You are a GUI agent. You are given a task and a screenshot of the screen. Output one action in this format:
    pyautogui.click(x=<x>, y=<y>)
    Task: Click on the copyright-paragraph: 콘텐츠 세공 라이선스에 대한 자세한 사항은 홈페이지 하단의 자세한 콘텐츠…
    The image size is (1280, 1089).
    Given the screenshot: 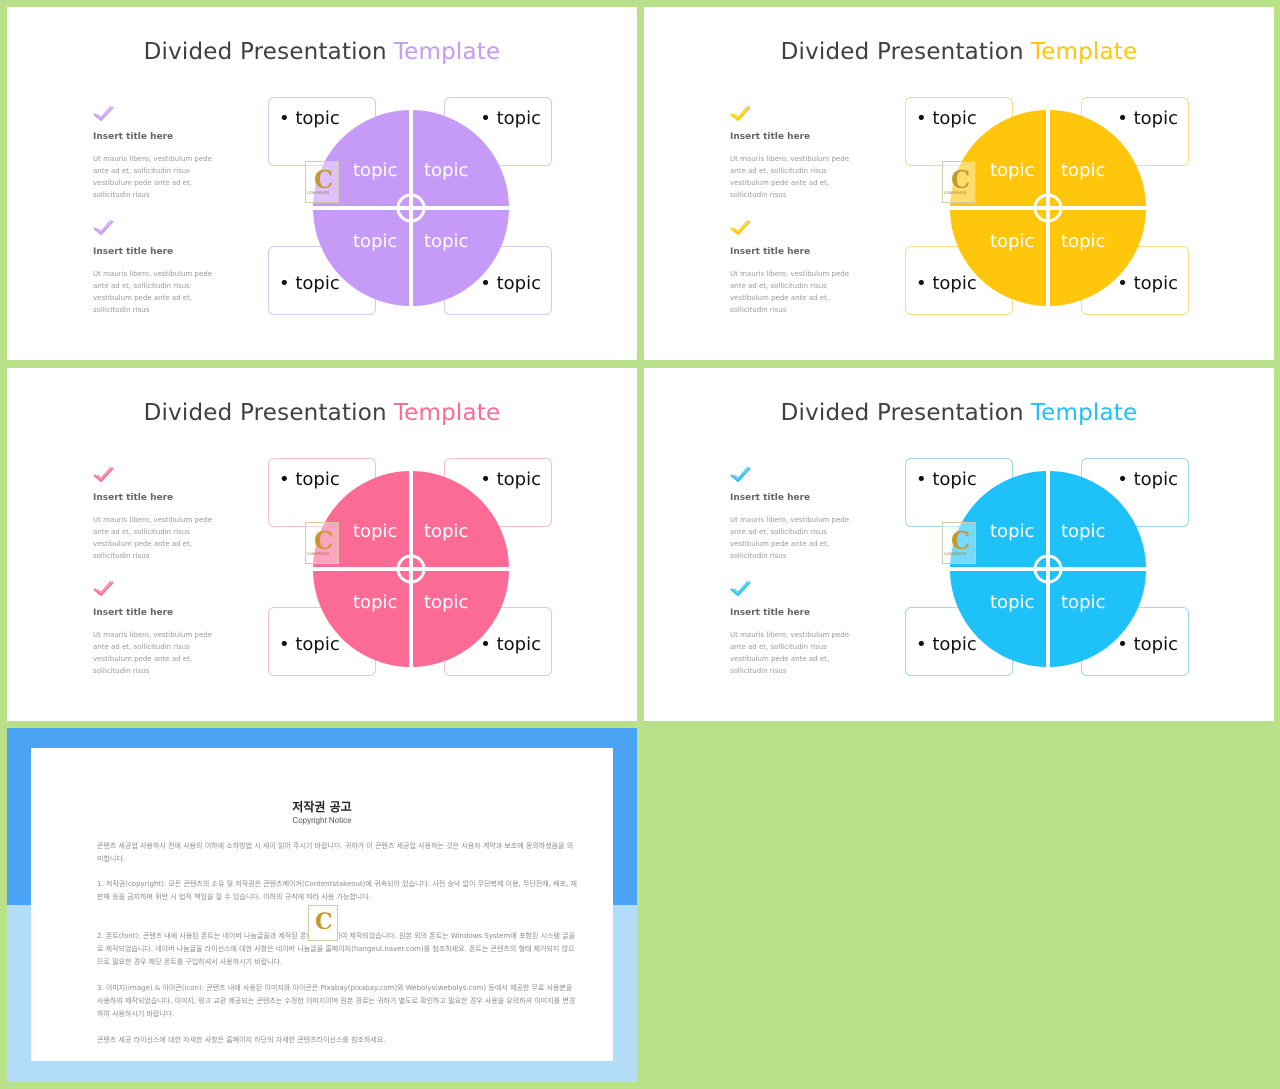 What is the action you would take?
    pyautogui.click(x=241, y=1040)
    